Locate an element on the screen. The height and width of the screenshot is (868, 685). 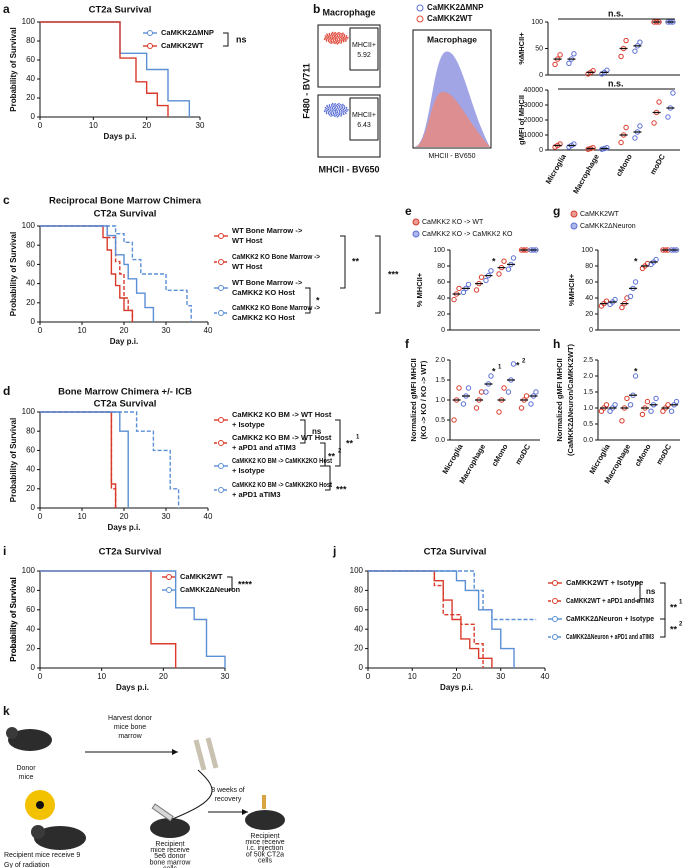
legend-label: CaMKK2 KO BM -> WT Host is located at coordinates (282, 437).